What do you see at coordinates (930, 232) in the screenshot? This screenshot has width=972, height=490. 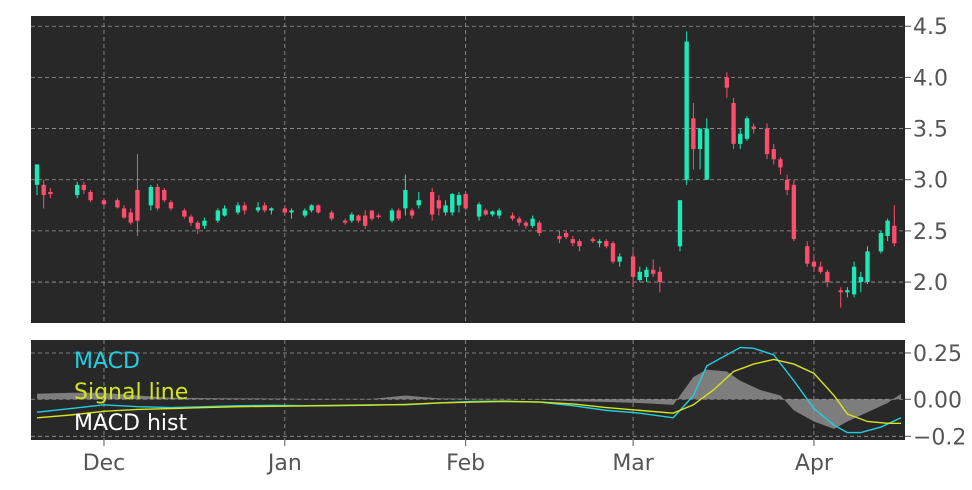 I see `price-tick-label: 2.5` at bounding box center [930, 232].